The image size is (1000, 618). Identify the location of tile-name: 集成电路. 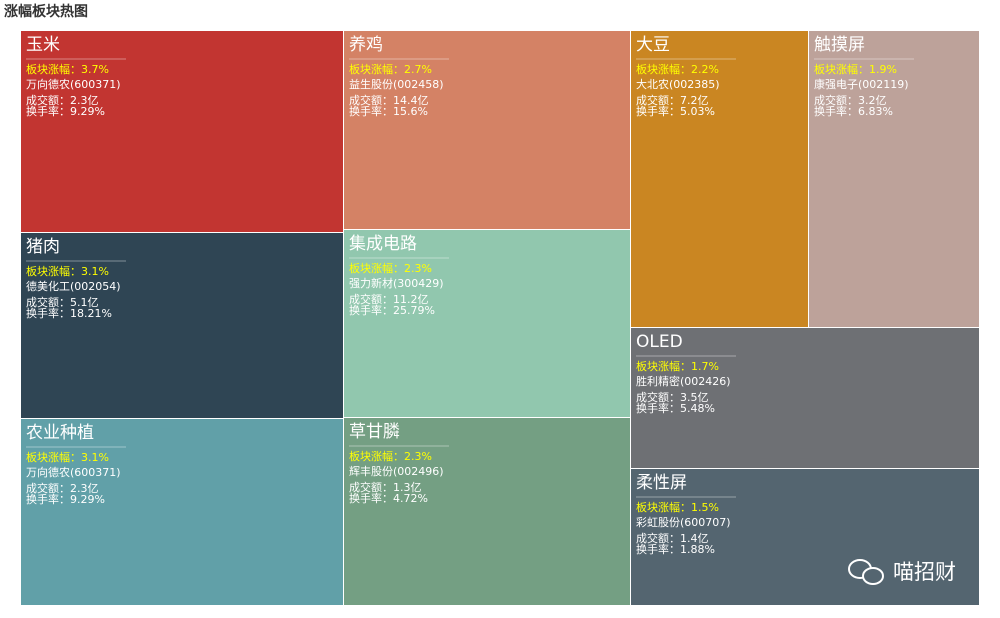
(383, 244).